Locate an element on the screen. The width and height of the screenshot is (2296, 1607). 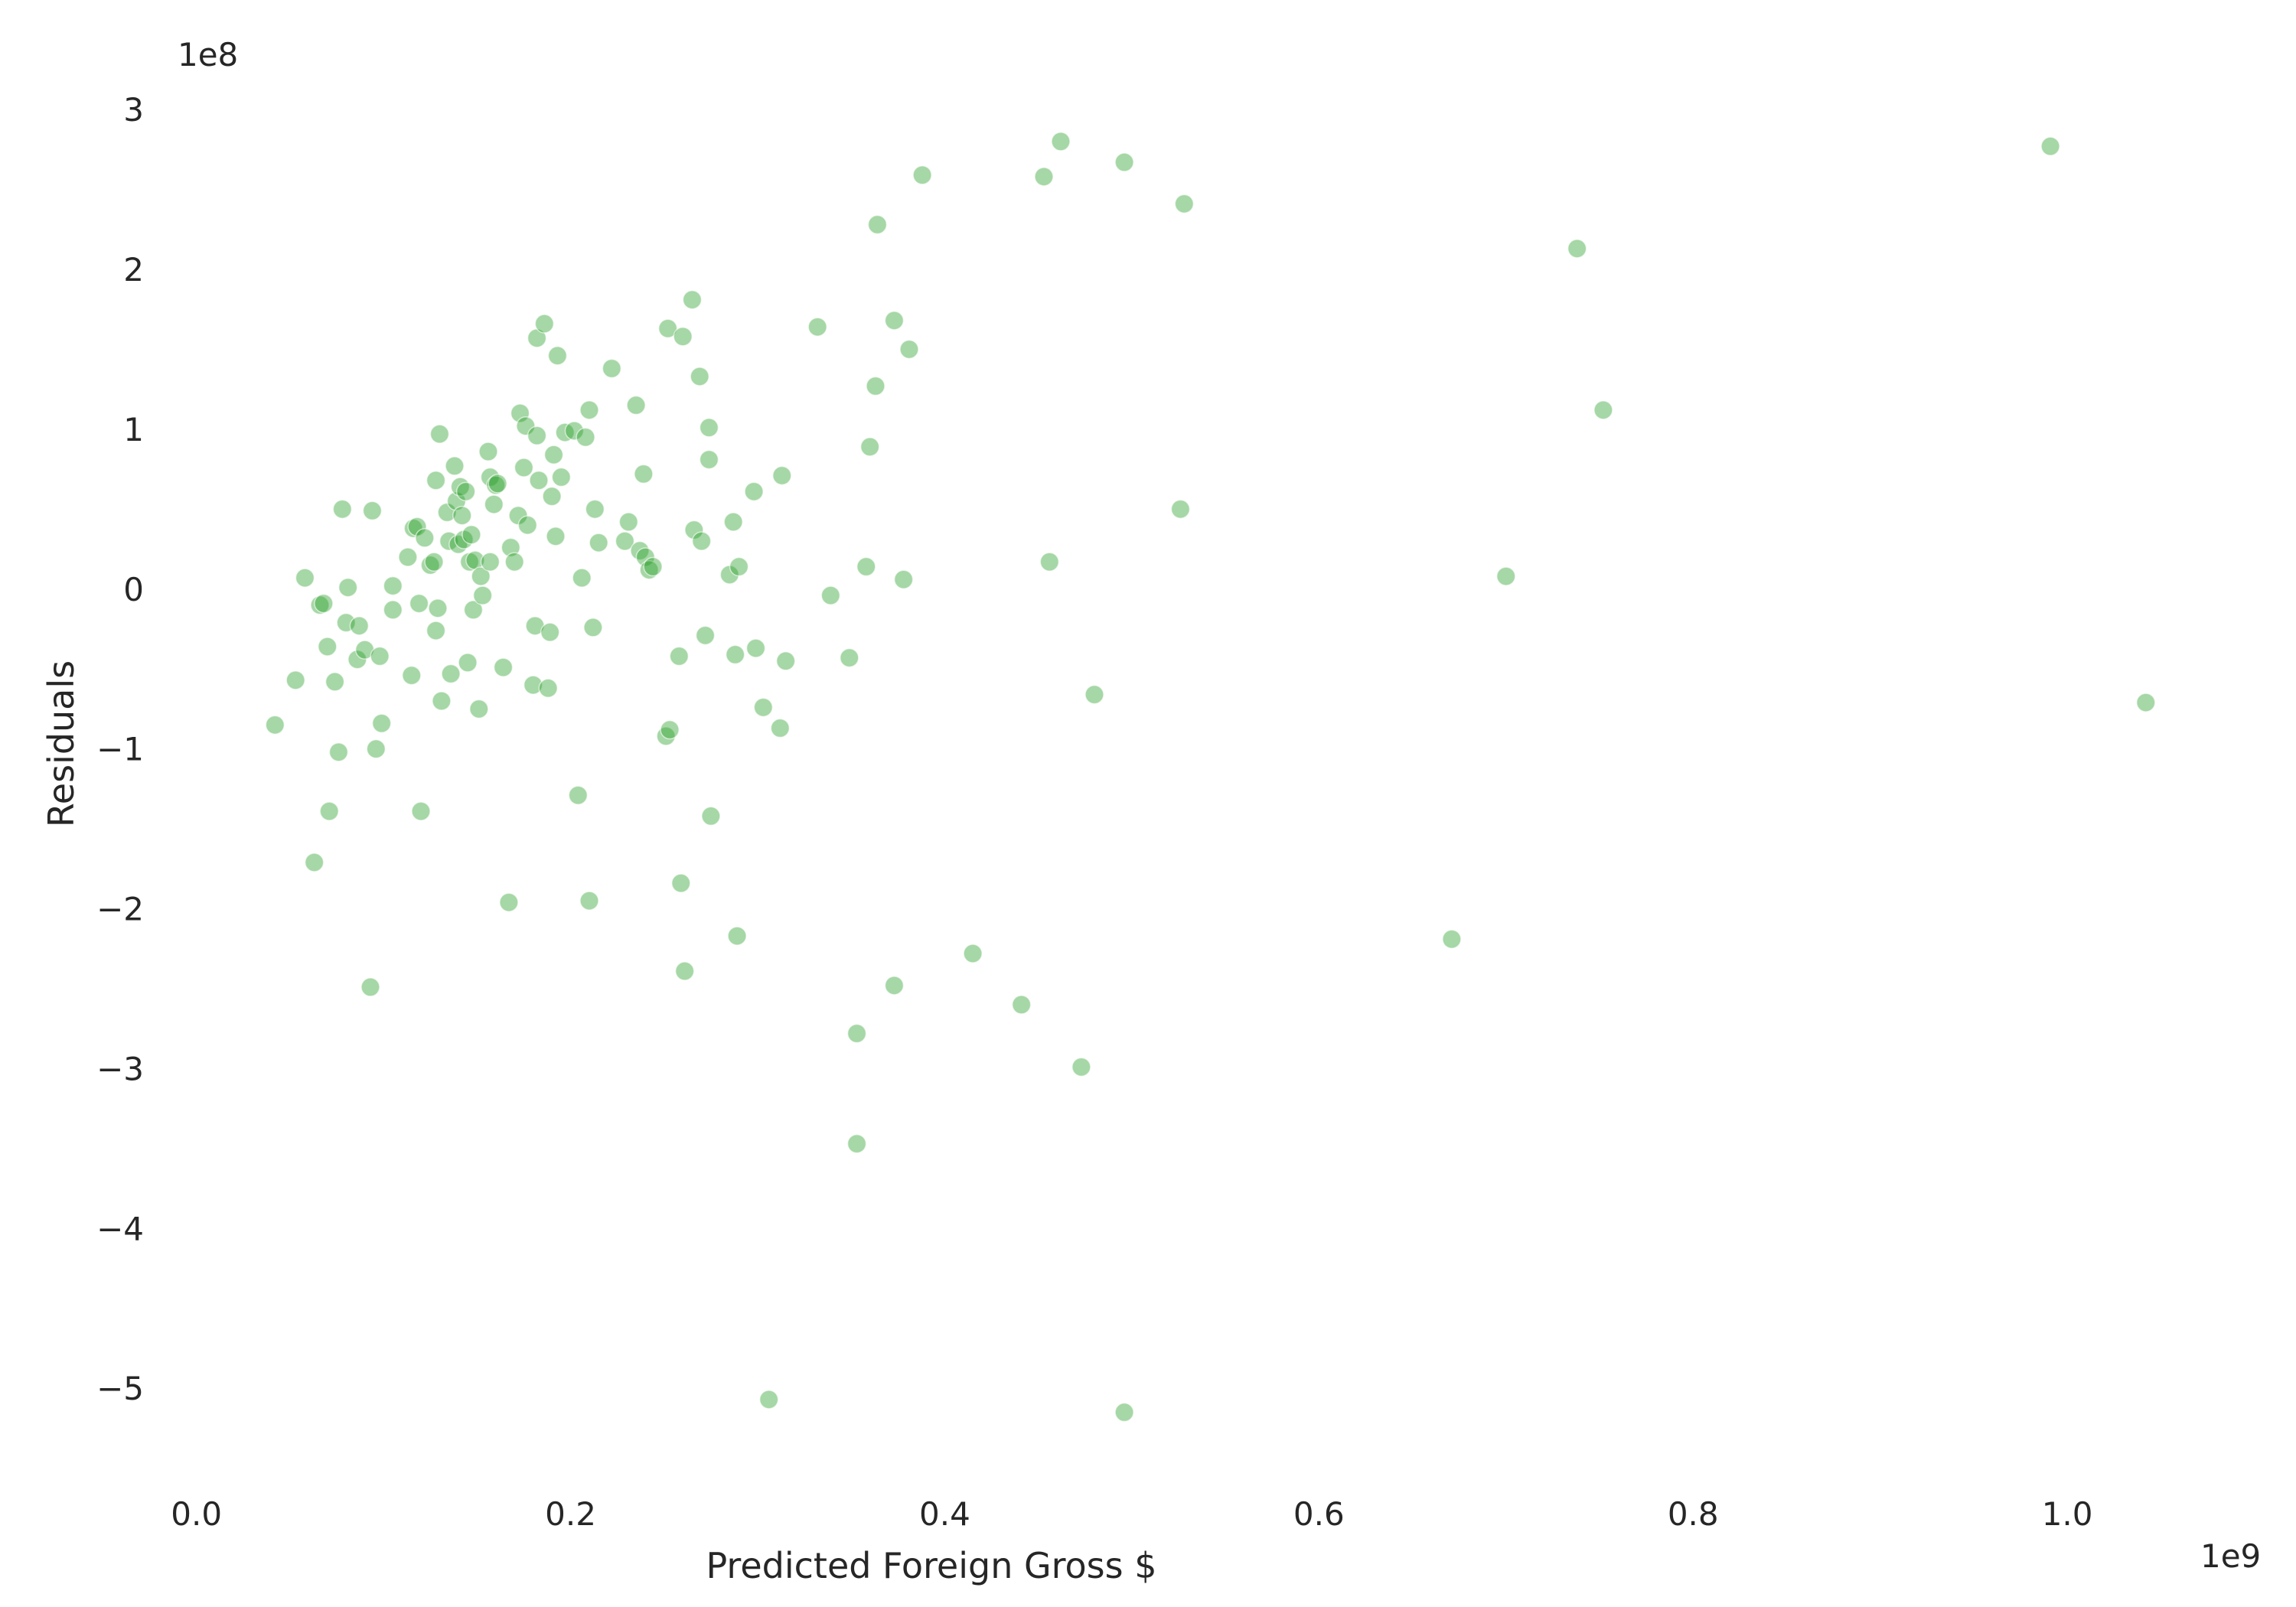
y-tick-label: 0 is located at coordinates (133, 589).